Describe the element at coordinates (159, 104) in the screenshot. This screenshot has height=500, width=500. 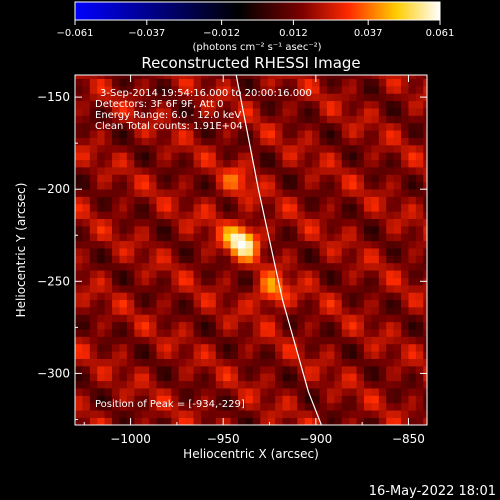
I see `annotation-line: Detectors: 3F 6F 9F, Att 0` at that location.